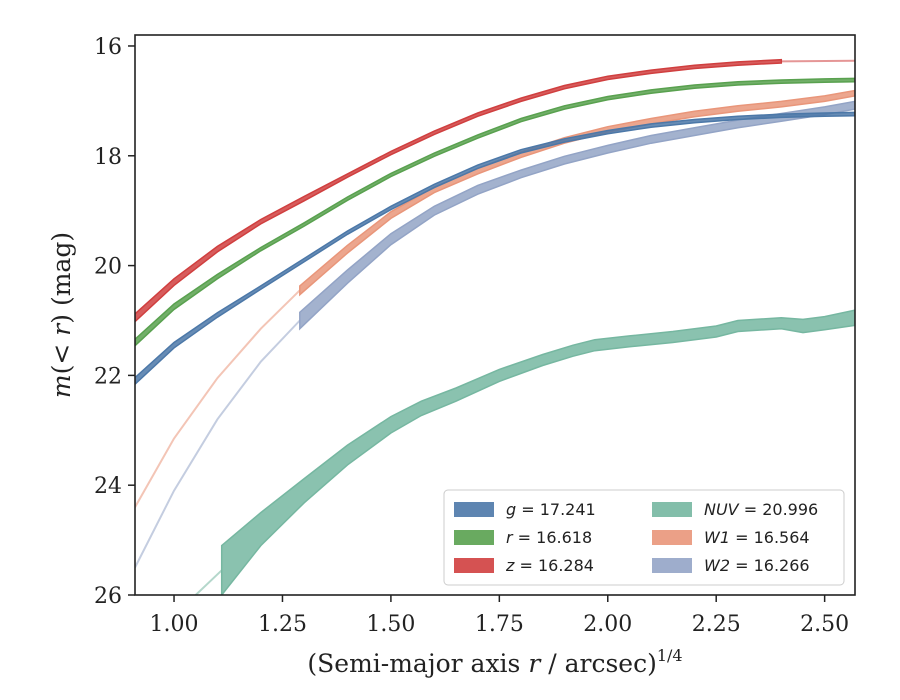 The image size is (900, 700). I want to click on x-tick-label: 2.00, so click(607, 624).